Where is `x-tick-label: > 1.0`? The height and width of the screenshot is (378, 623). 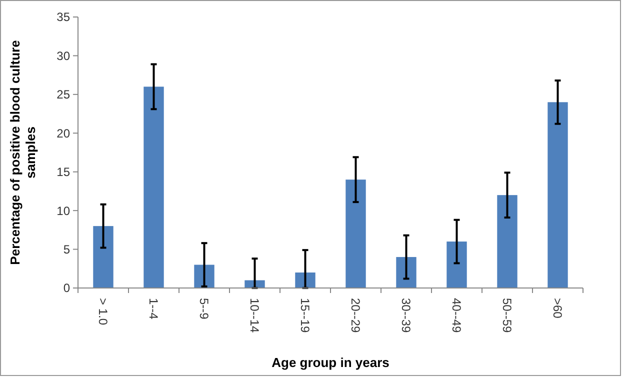 x-tick-label: > 1.0 is located at coordinates (103, 312).